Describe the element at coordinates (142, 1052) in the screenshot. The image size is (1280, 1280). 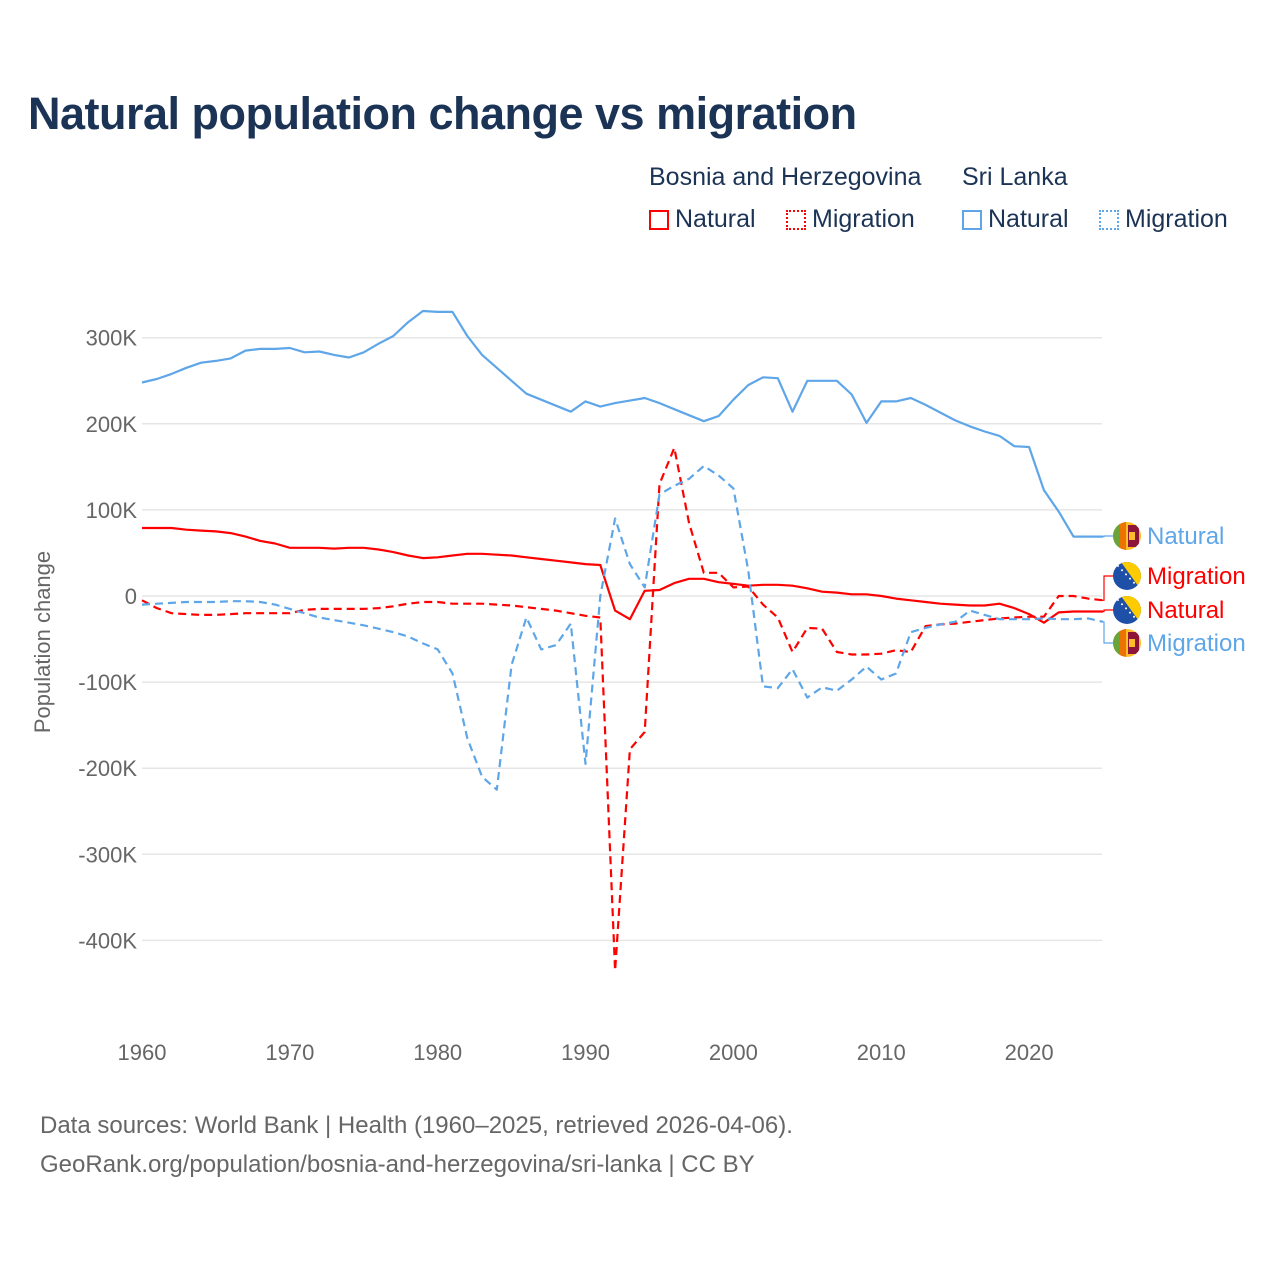
I see `x-tick-label: 1960` at that location.